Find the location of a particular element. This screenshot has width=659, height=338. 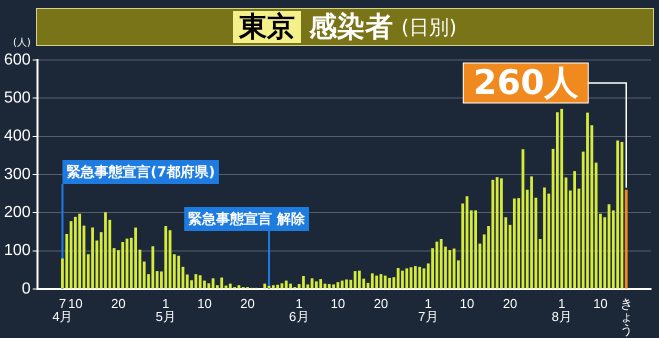

y-tick-label: 100 is located at coordinates (17, 251).